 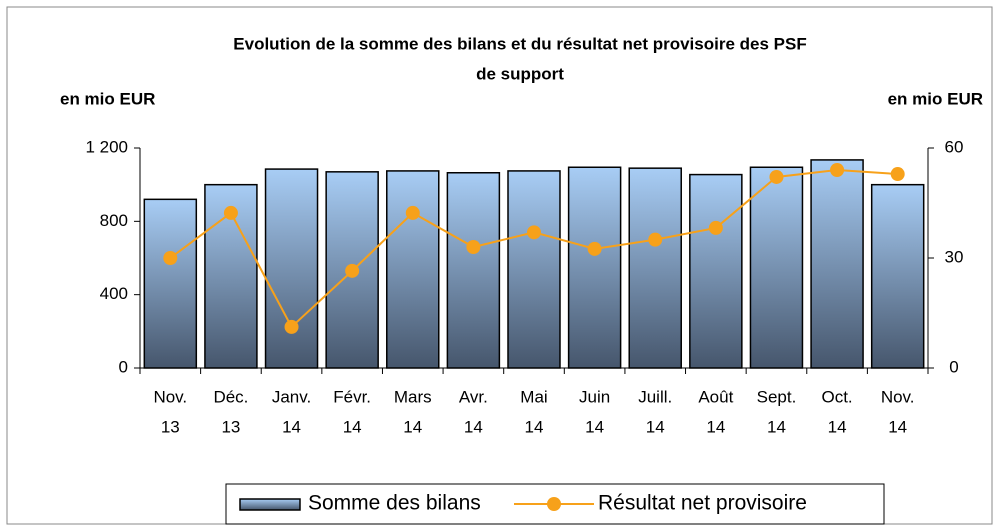 What do you see at coordinates (954, 256) in the screenshot?
I see `y2-tick-label: 30` at bounding box center [954, 256].